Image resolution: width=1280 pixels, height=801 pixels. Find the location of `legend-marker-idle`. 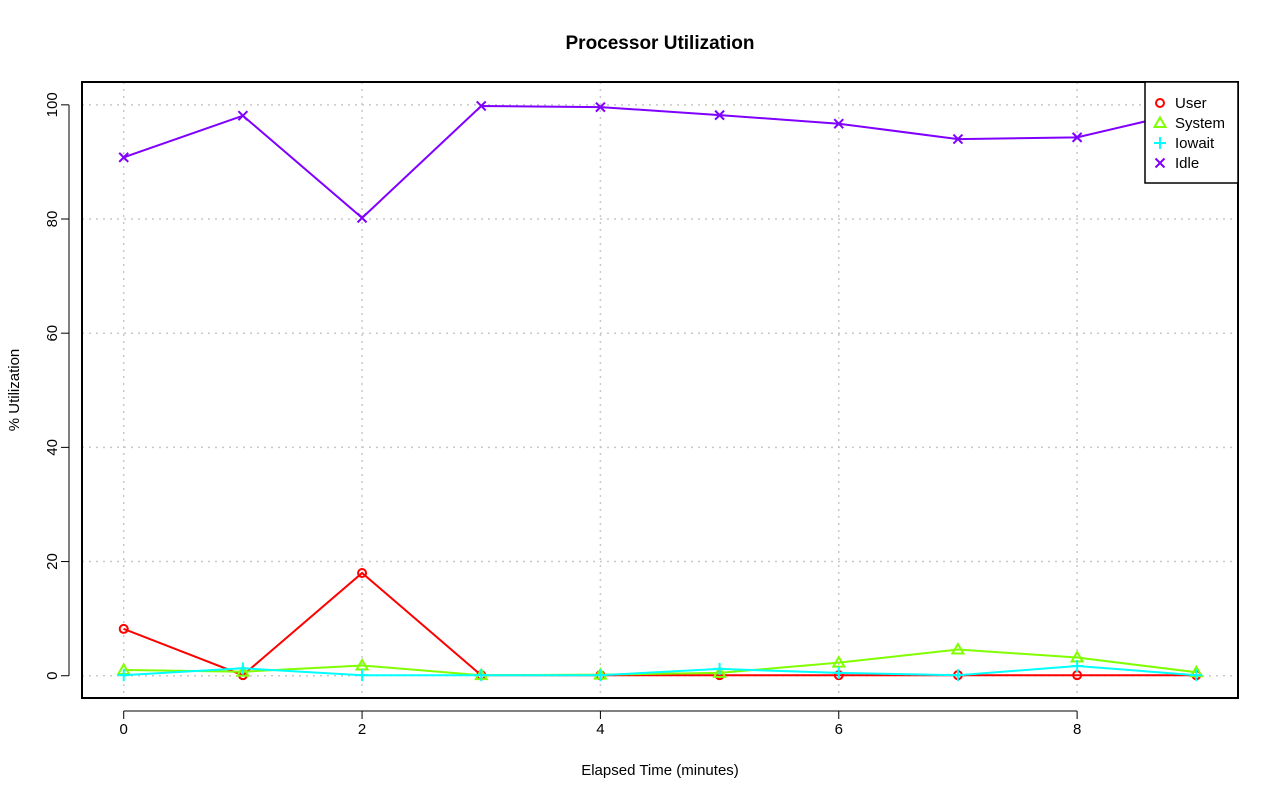

legend-marker-idle is located at coordinates (1160, 163).